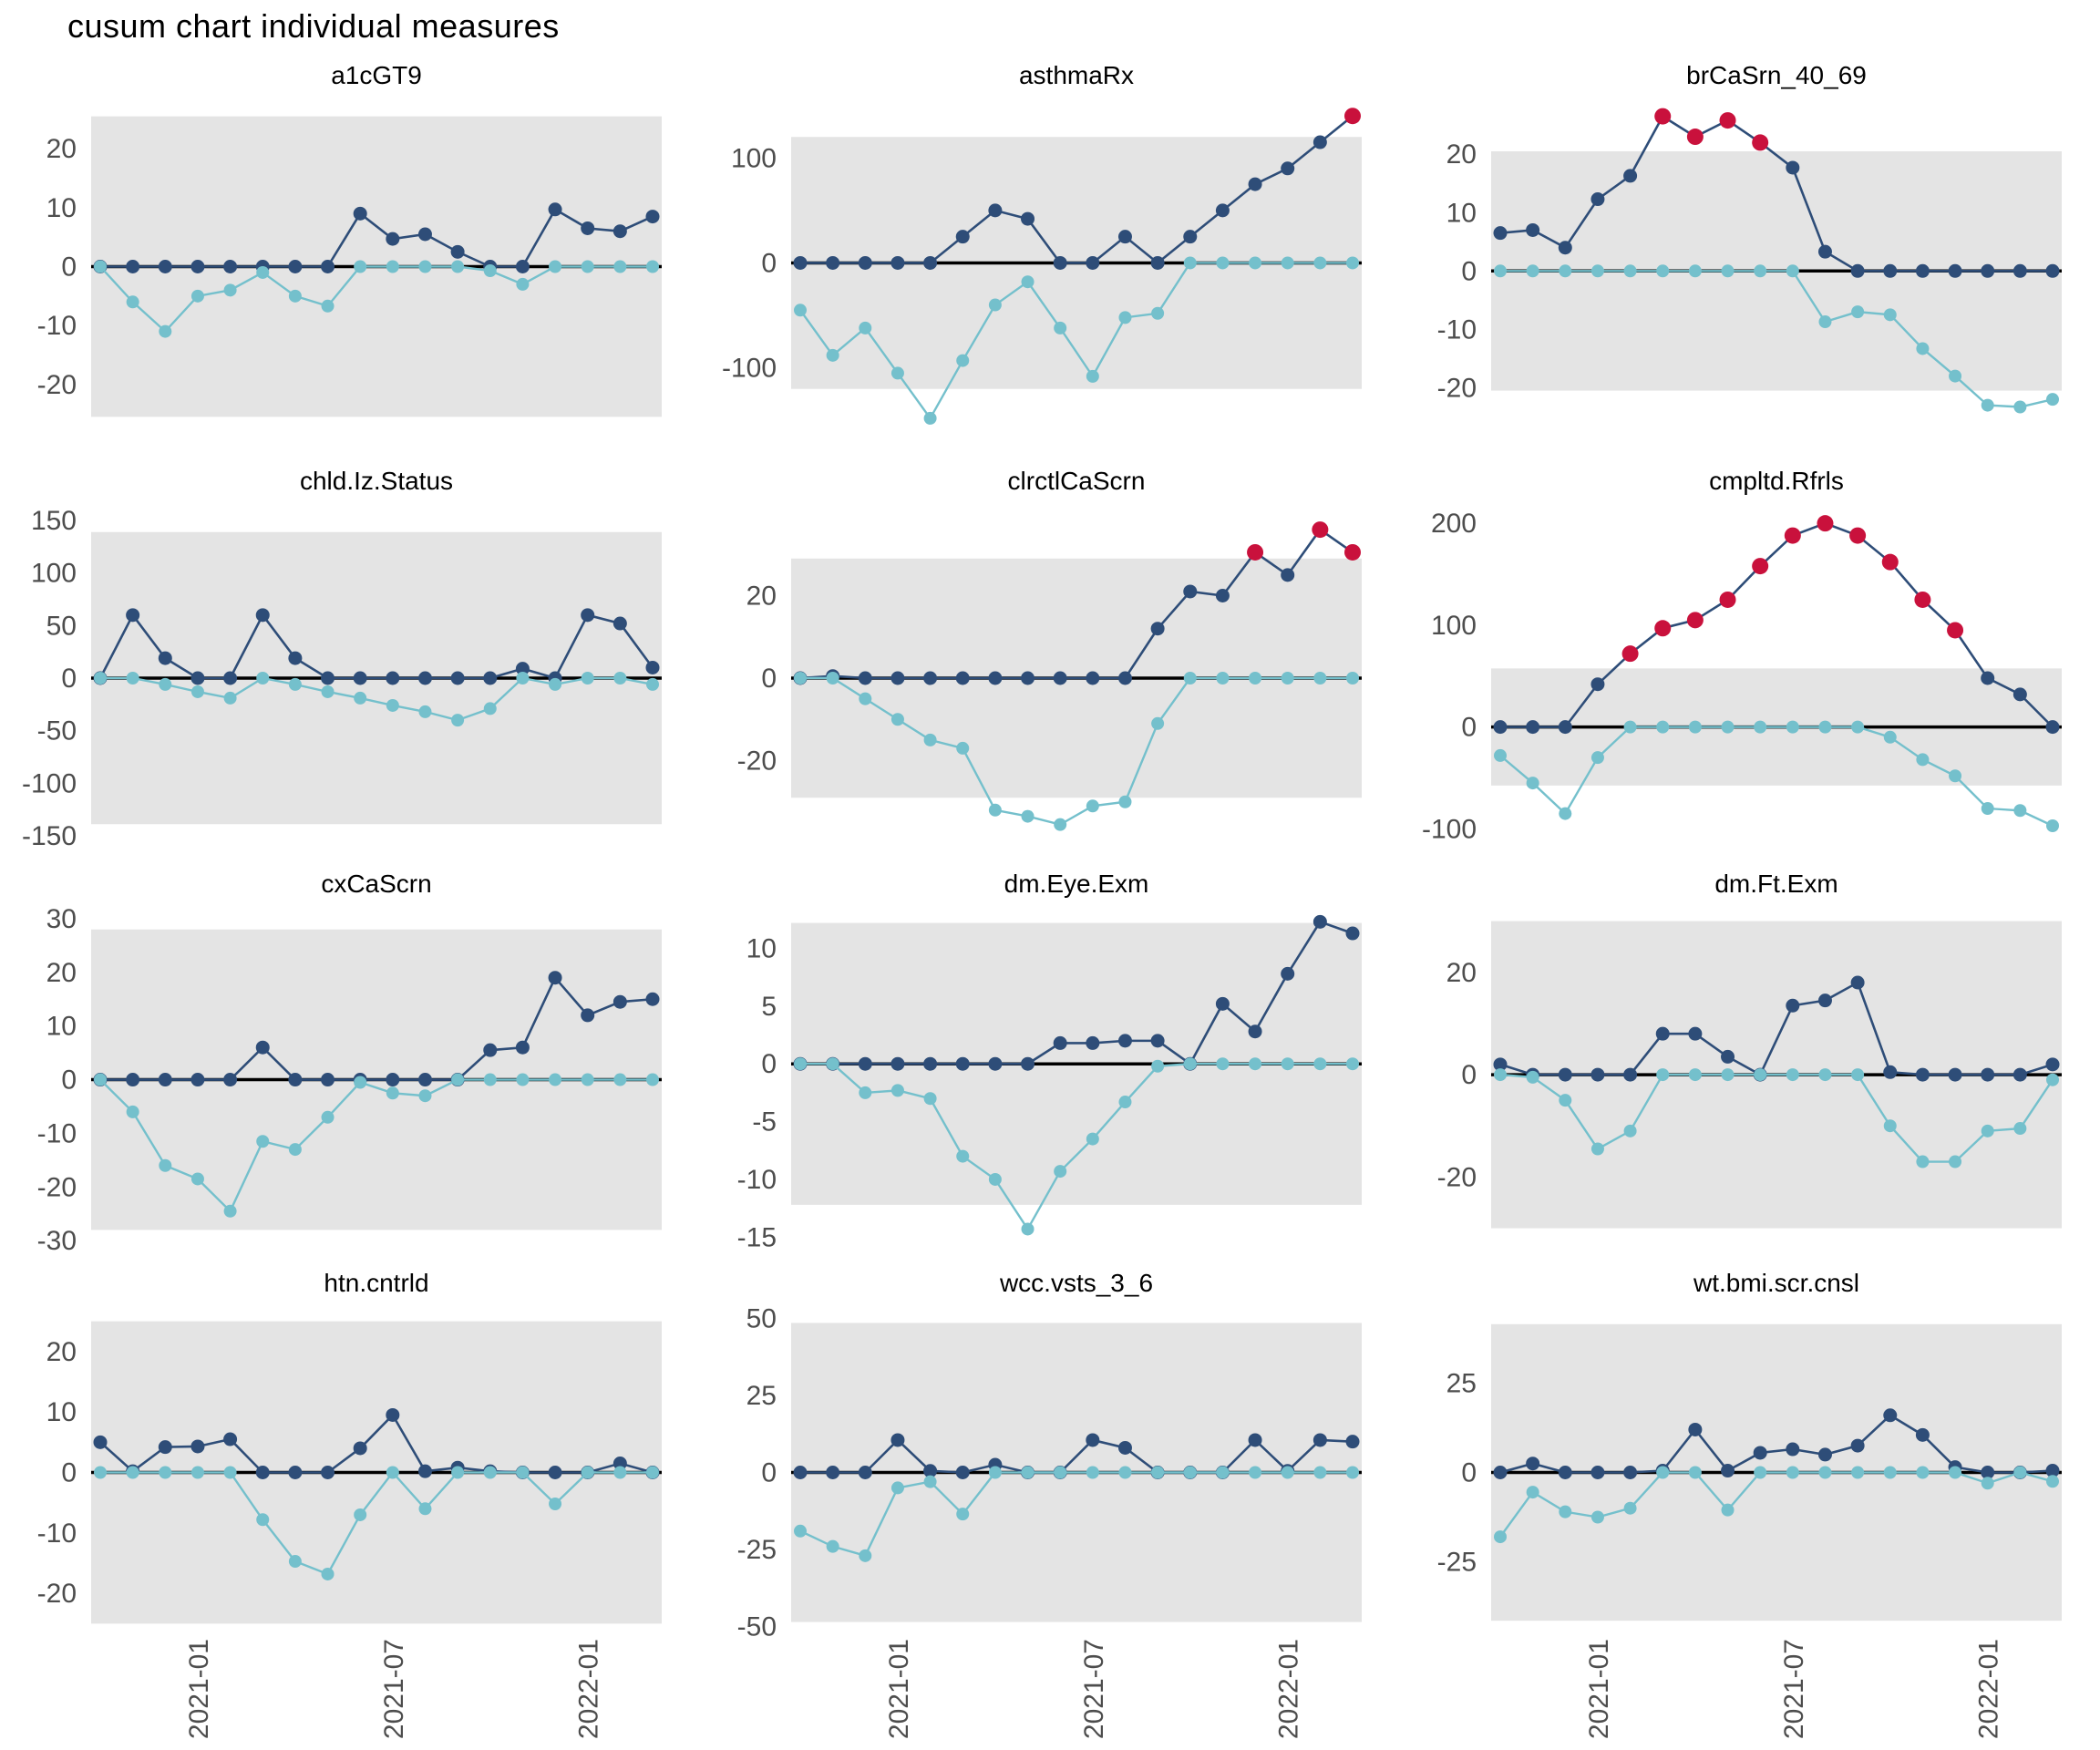  Describe the element at coordinates (350, 239) in the screenshot. I see `facet-a1cGT9: a1cGT9 20 10 0 -10 -20` at that location.